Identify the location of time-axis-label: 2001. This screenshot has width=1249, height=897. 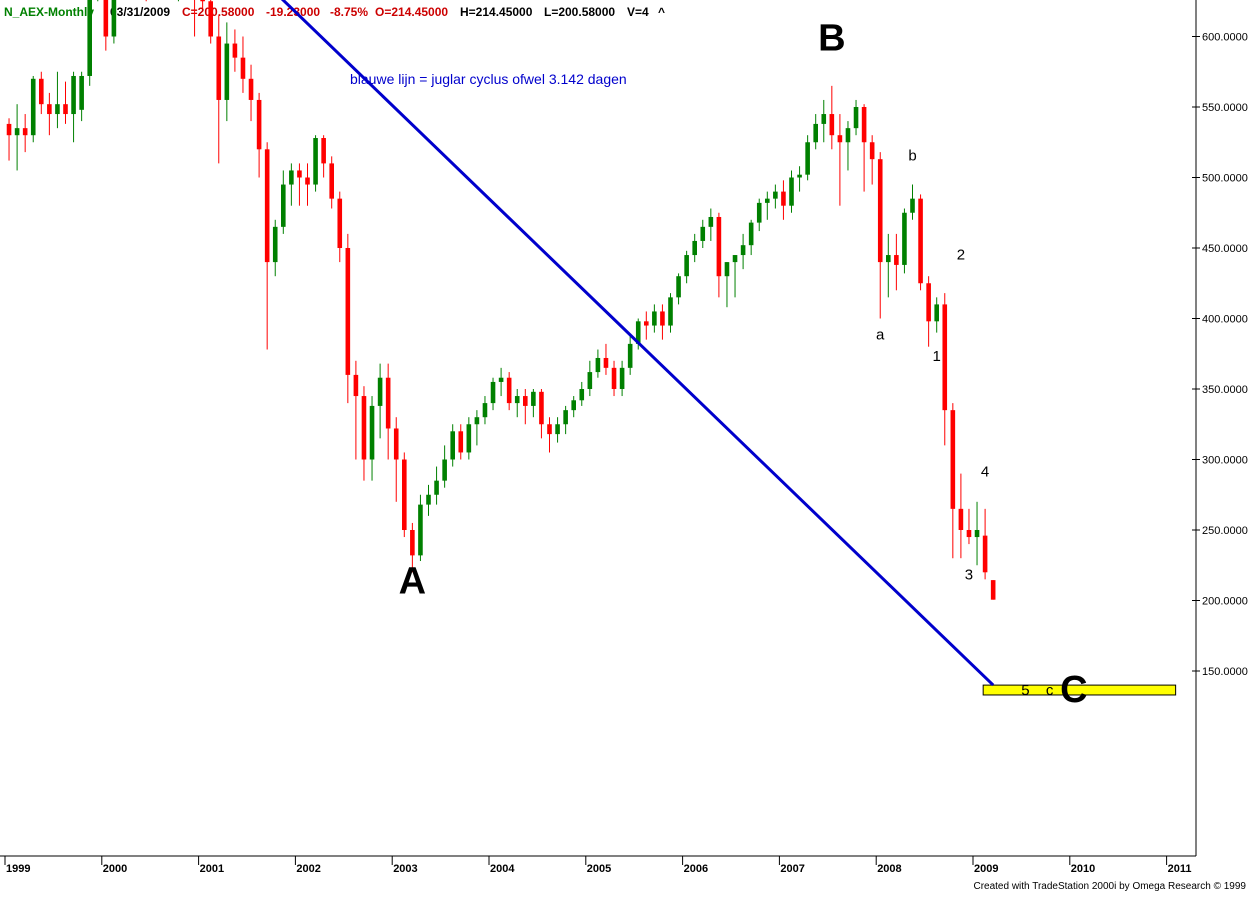
(212, 869).